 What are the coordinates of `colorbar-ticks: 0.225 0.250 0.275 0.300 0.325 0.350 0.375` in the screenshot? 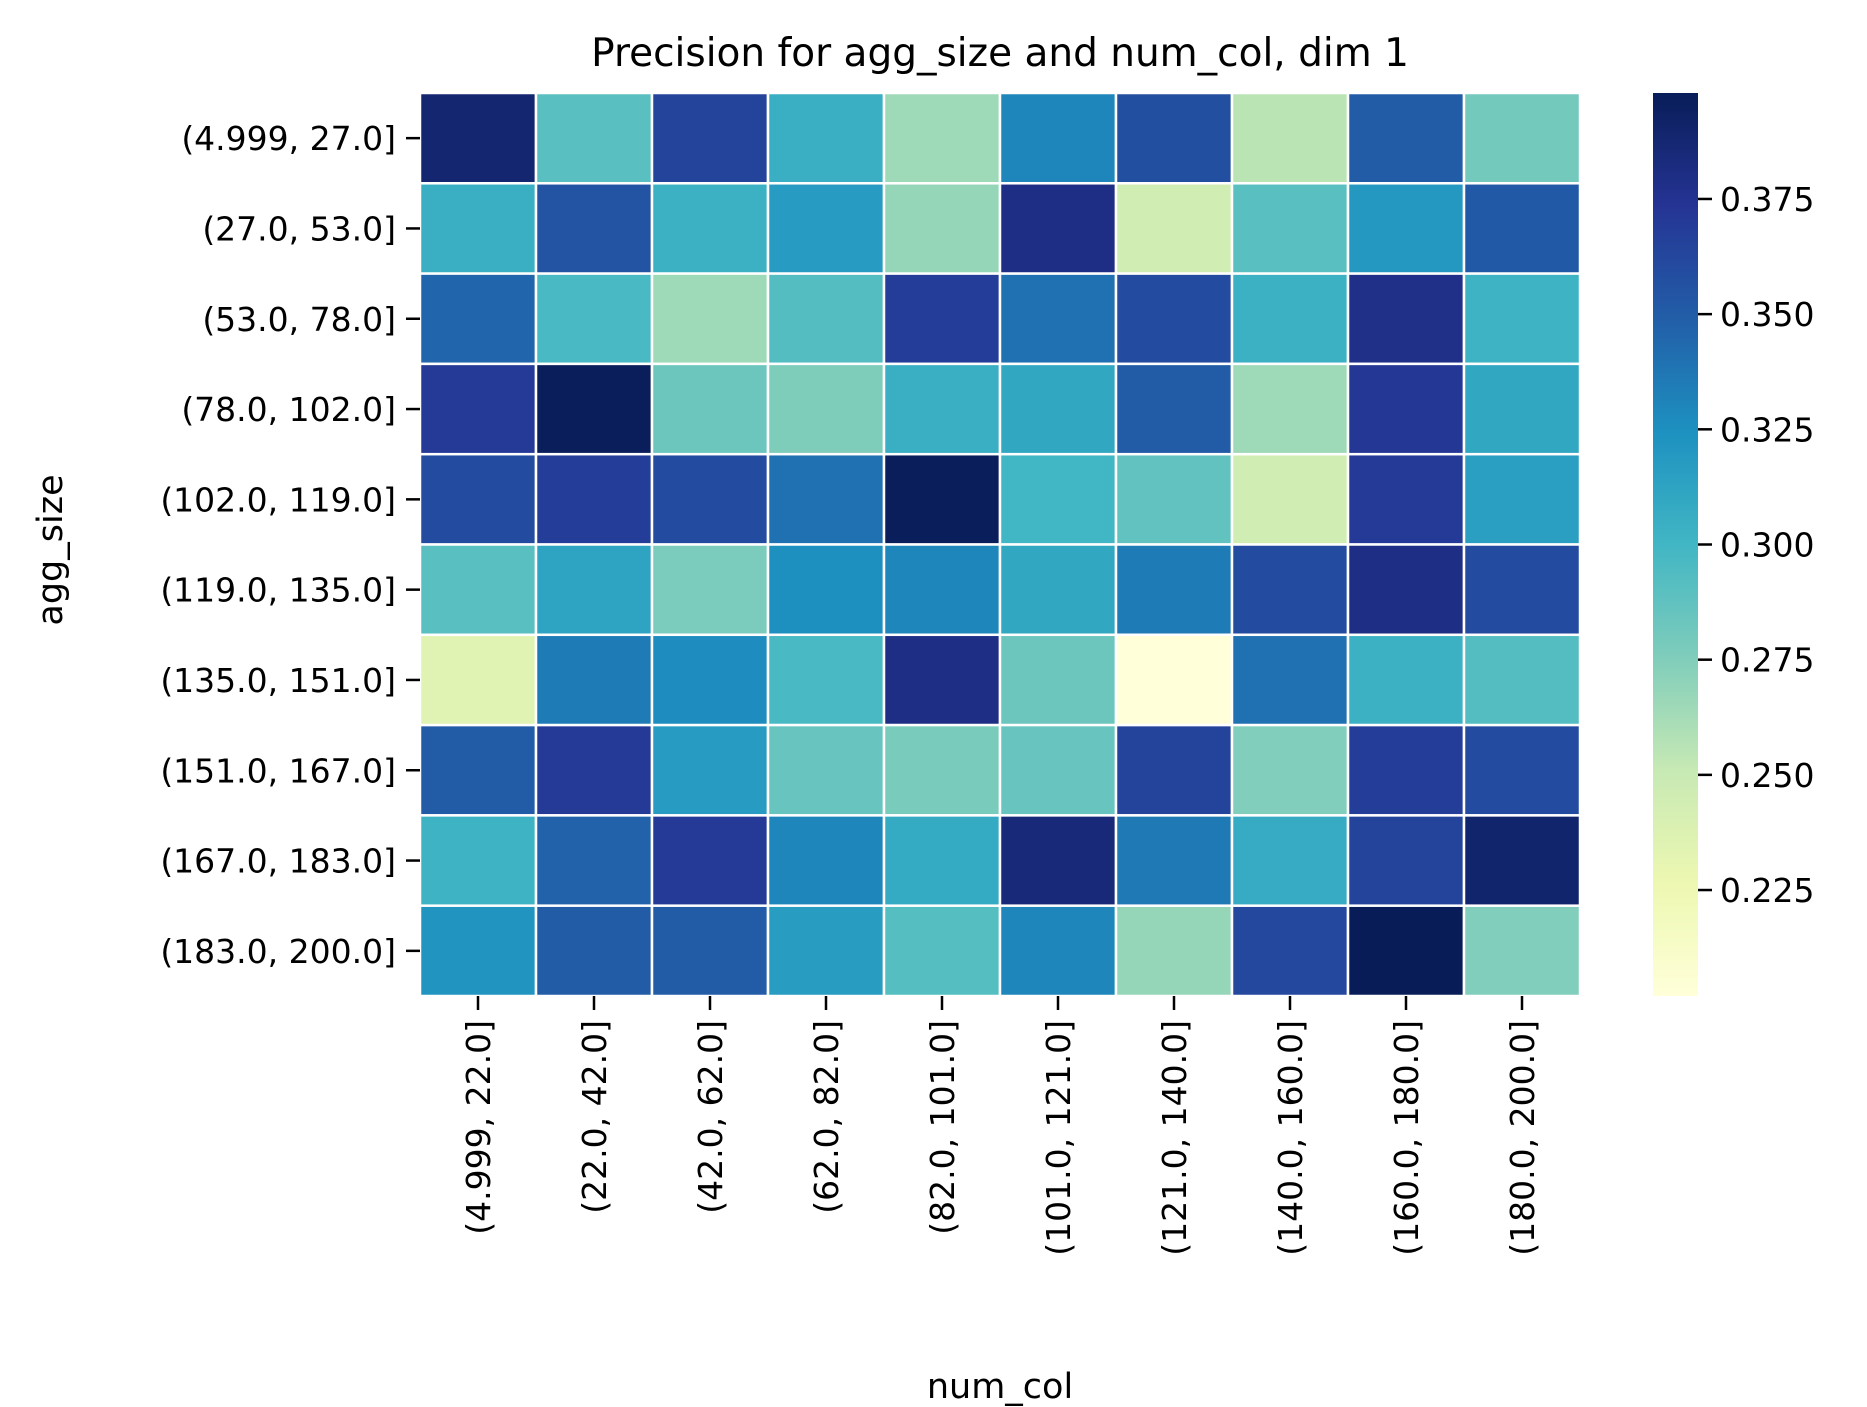 It's located at (1756, 545).